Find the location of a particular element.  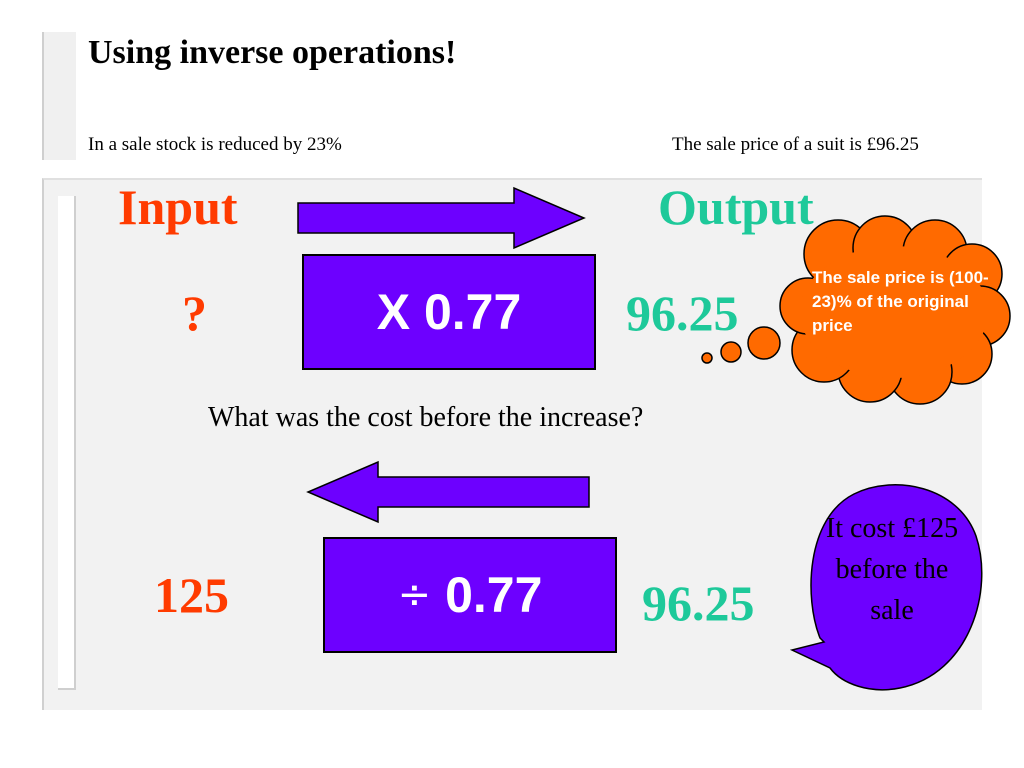

speech-bubble-icon is located at coordinates (886, 587).